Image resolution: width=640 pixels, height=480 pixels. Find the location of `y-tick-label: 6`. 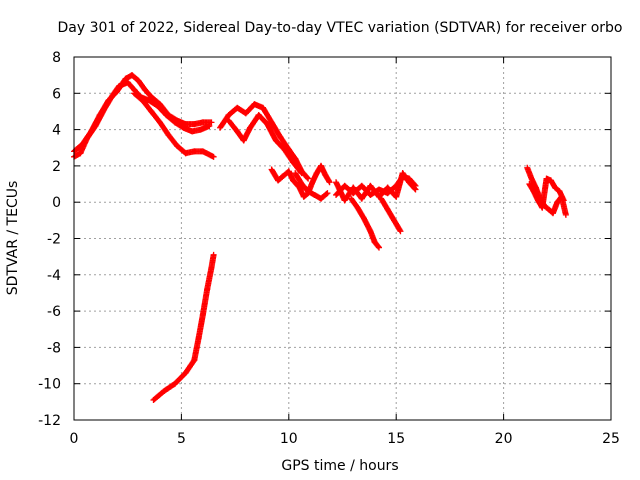

y-tick-label: 6 is located at coordinates (56, 94).